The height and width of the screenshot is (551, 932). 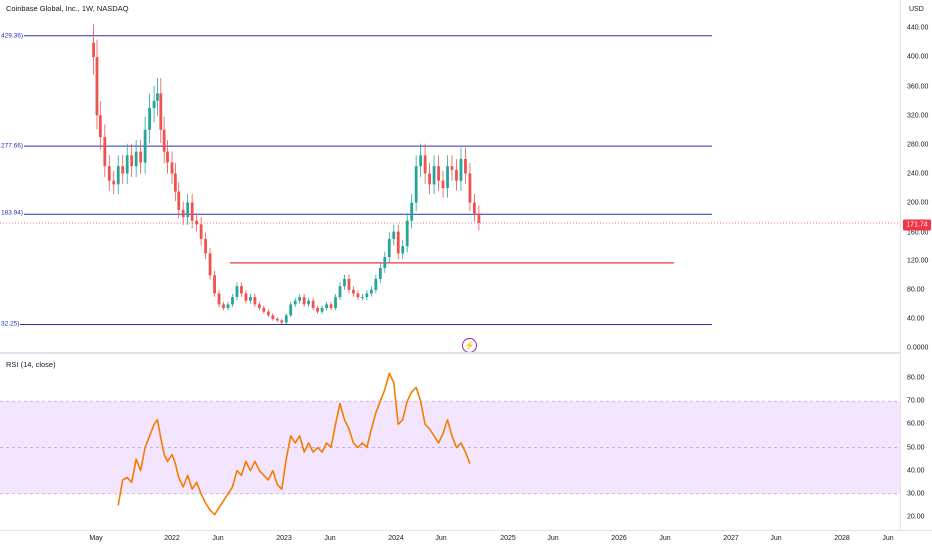 I want to click on time-tick: 2022, so click(x=172, y=538).